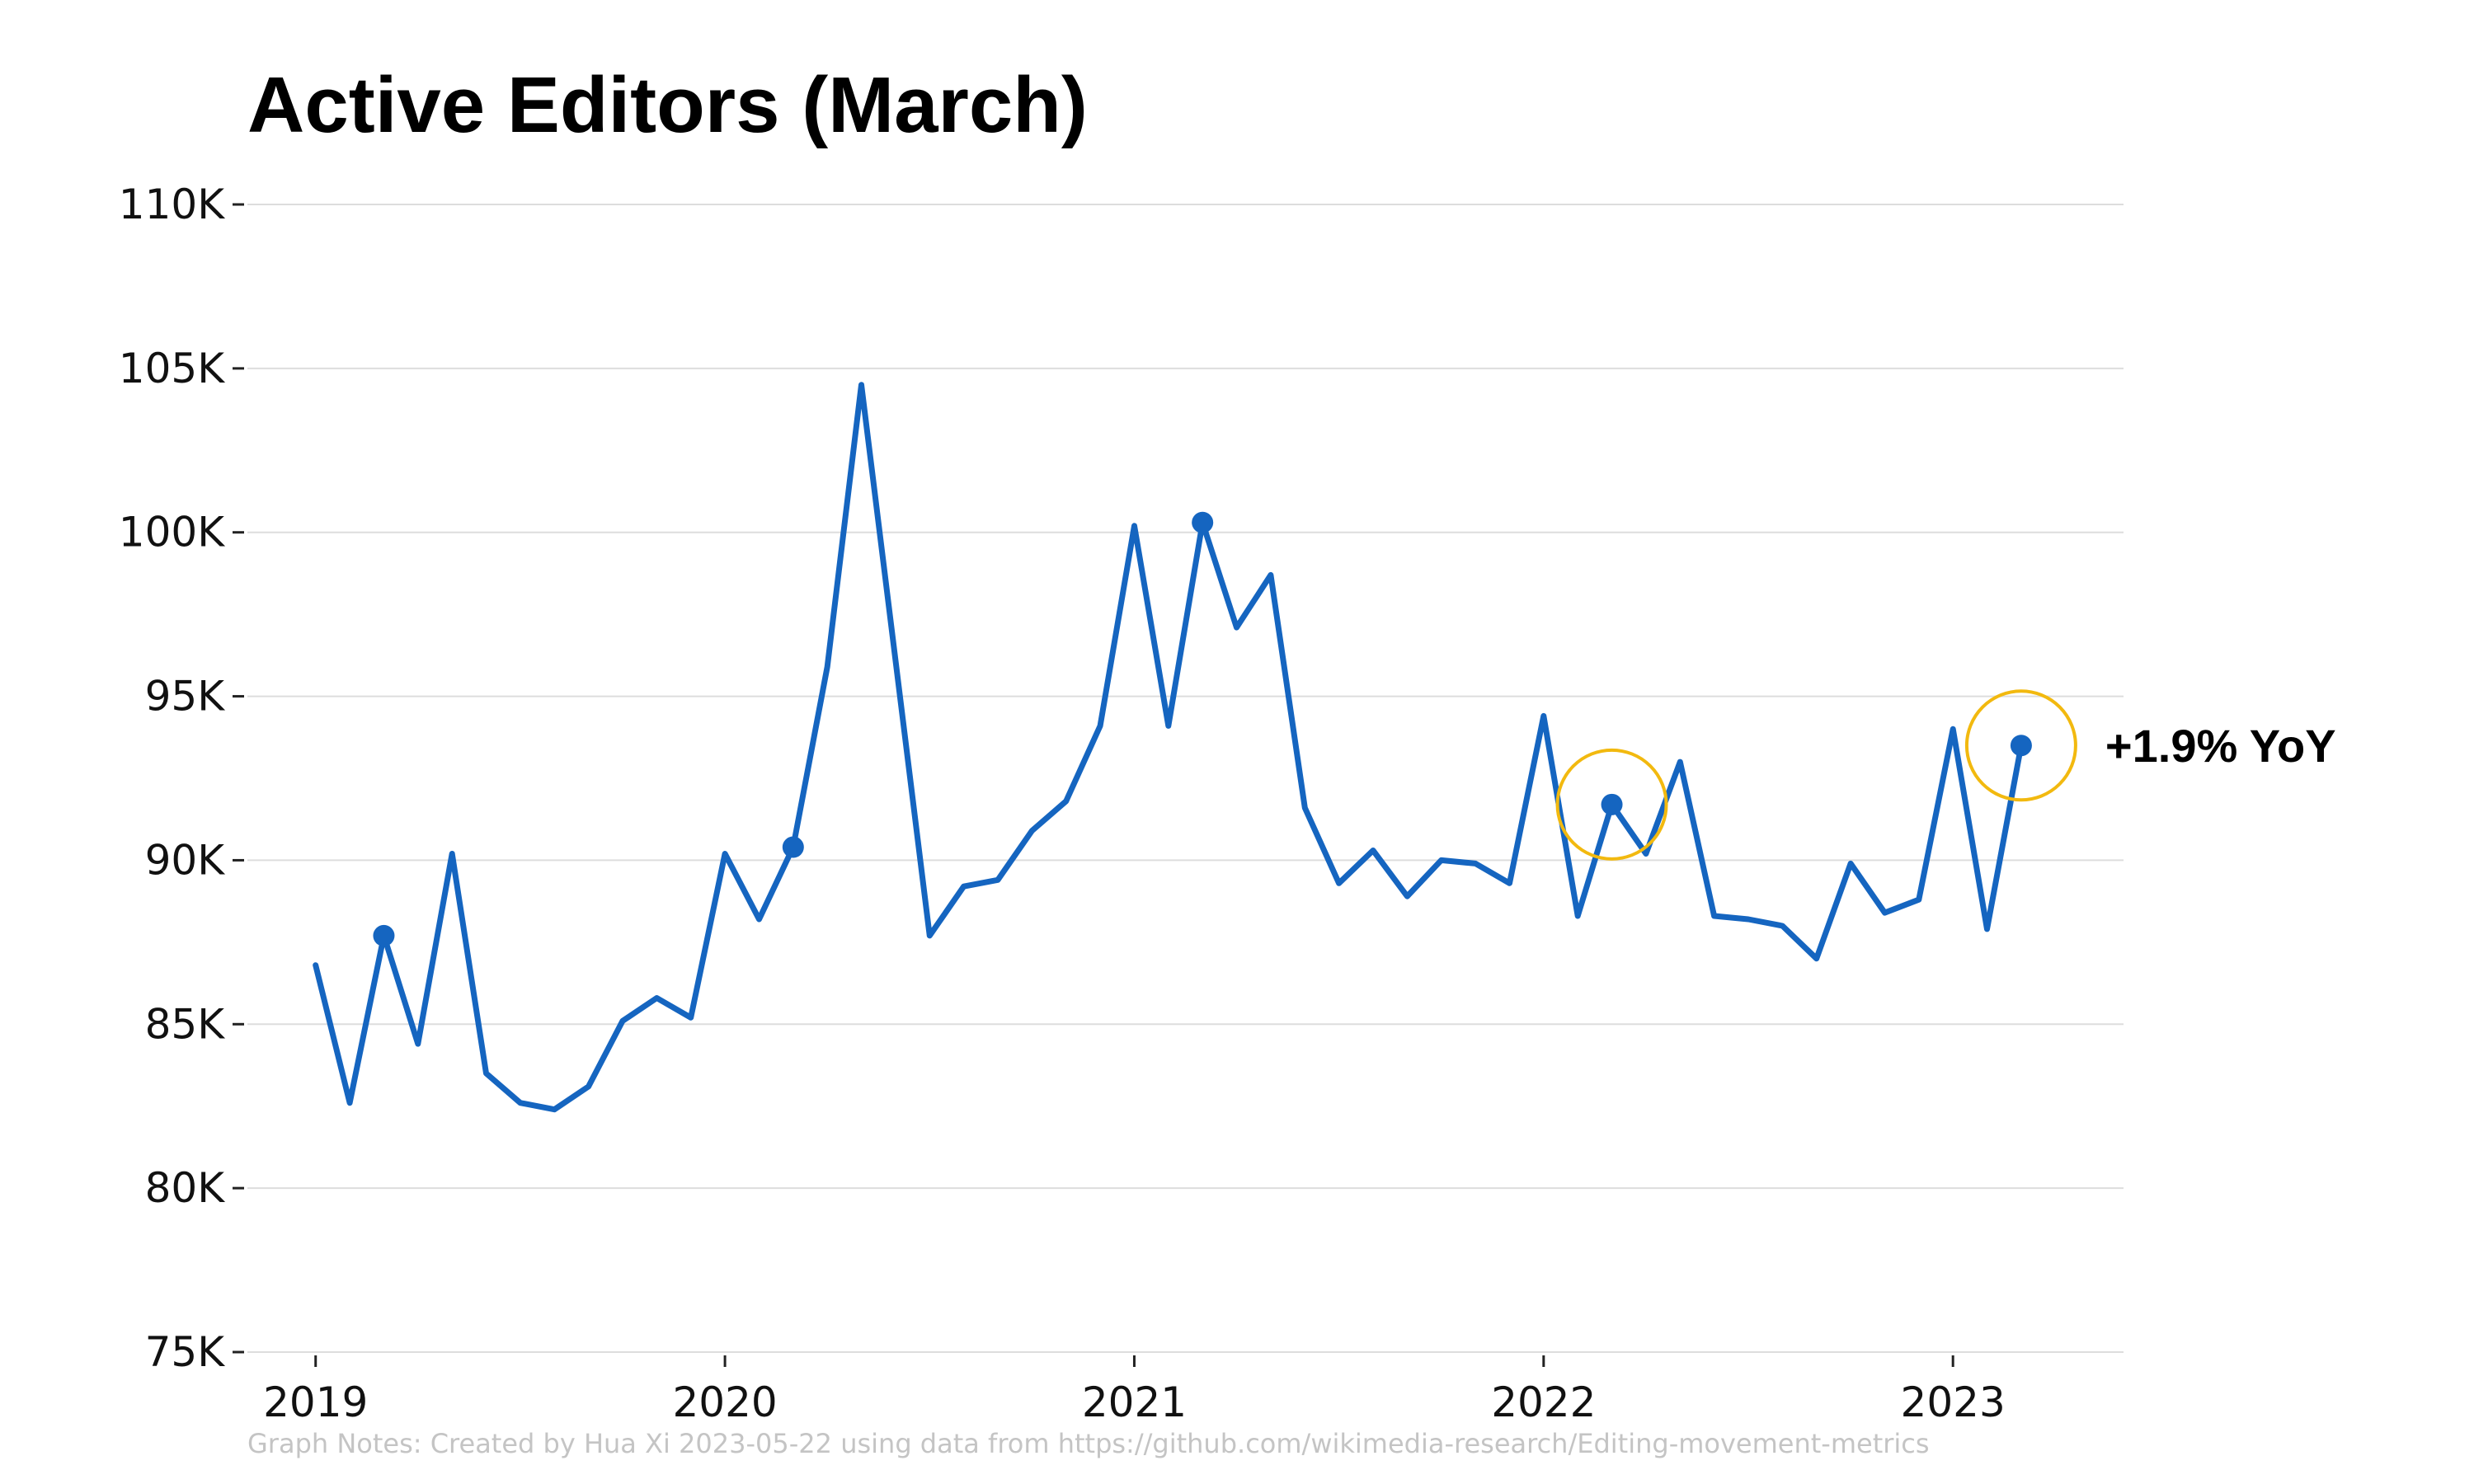  Describe the element at coordinates (185, 697) in the screenshot. I see `y-tick-label: 95K` at that location.